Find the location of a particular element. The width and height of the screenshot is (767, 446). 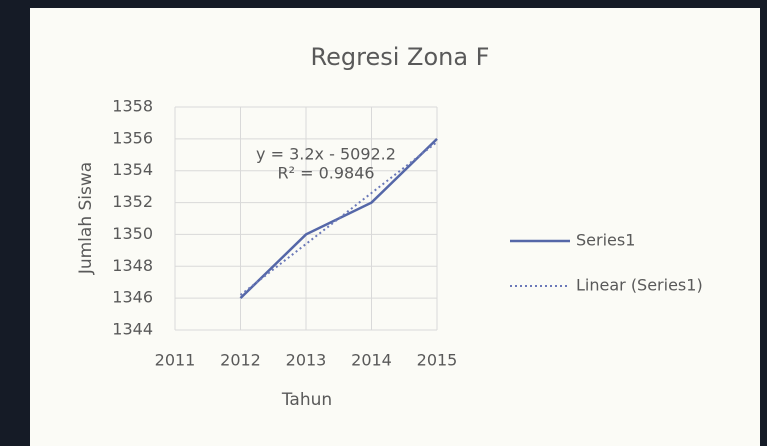

x-tick-label: 2012 is located at coordinates (240, 360).